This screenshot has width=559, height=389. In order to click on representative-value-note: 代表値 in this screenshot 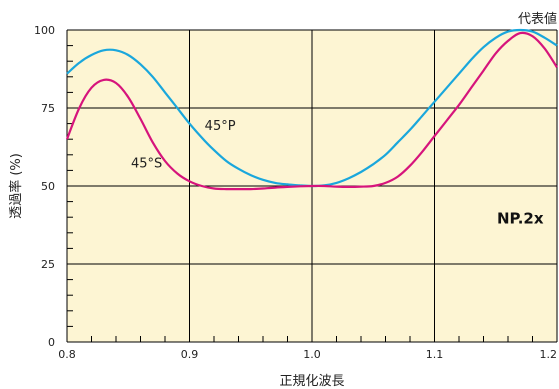, I will do `click(537, 19)`.